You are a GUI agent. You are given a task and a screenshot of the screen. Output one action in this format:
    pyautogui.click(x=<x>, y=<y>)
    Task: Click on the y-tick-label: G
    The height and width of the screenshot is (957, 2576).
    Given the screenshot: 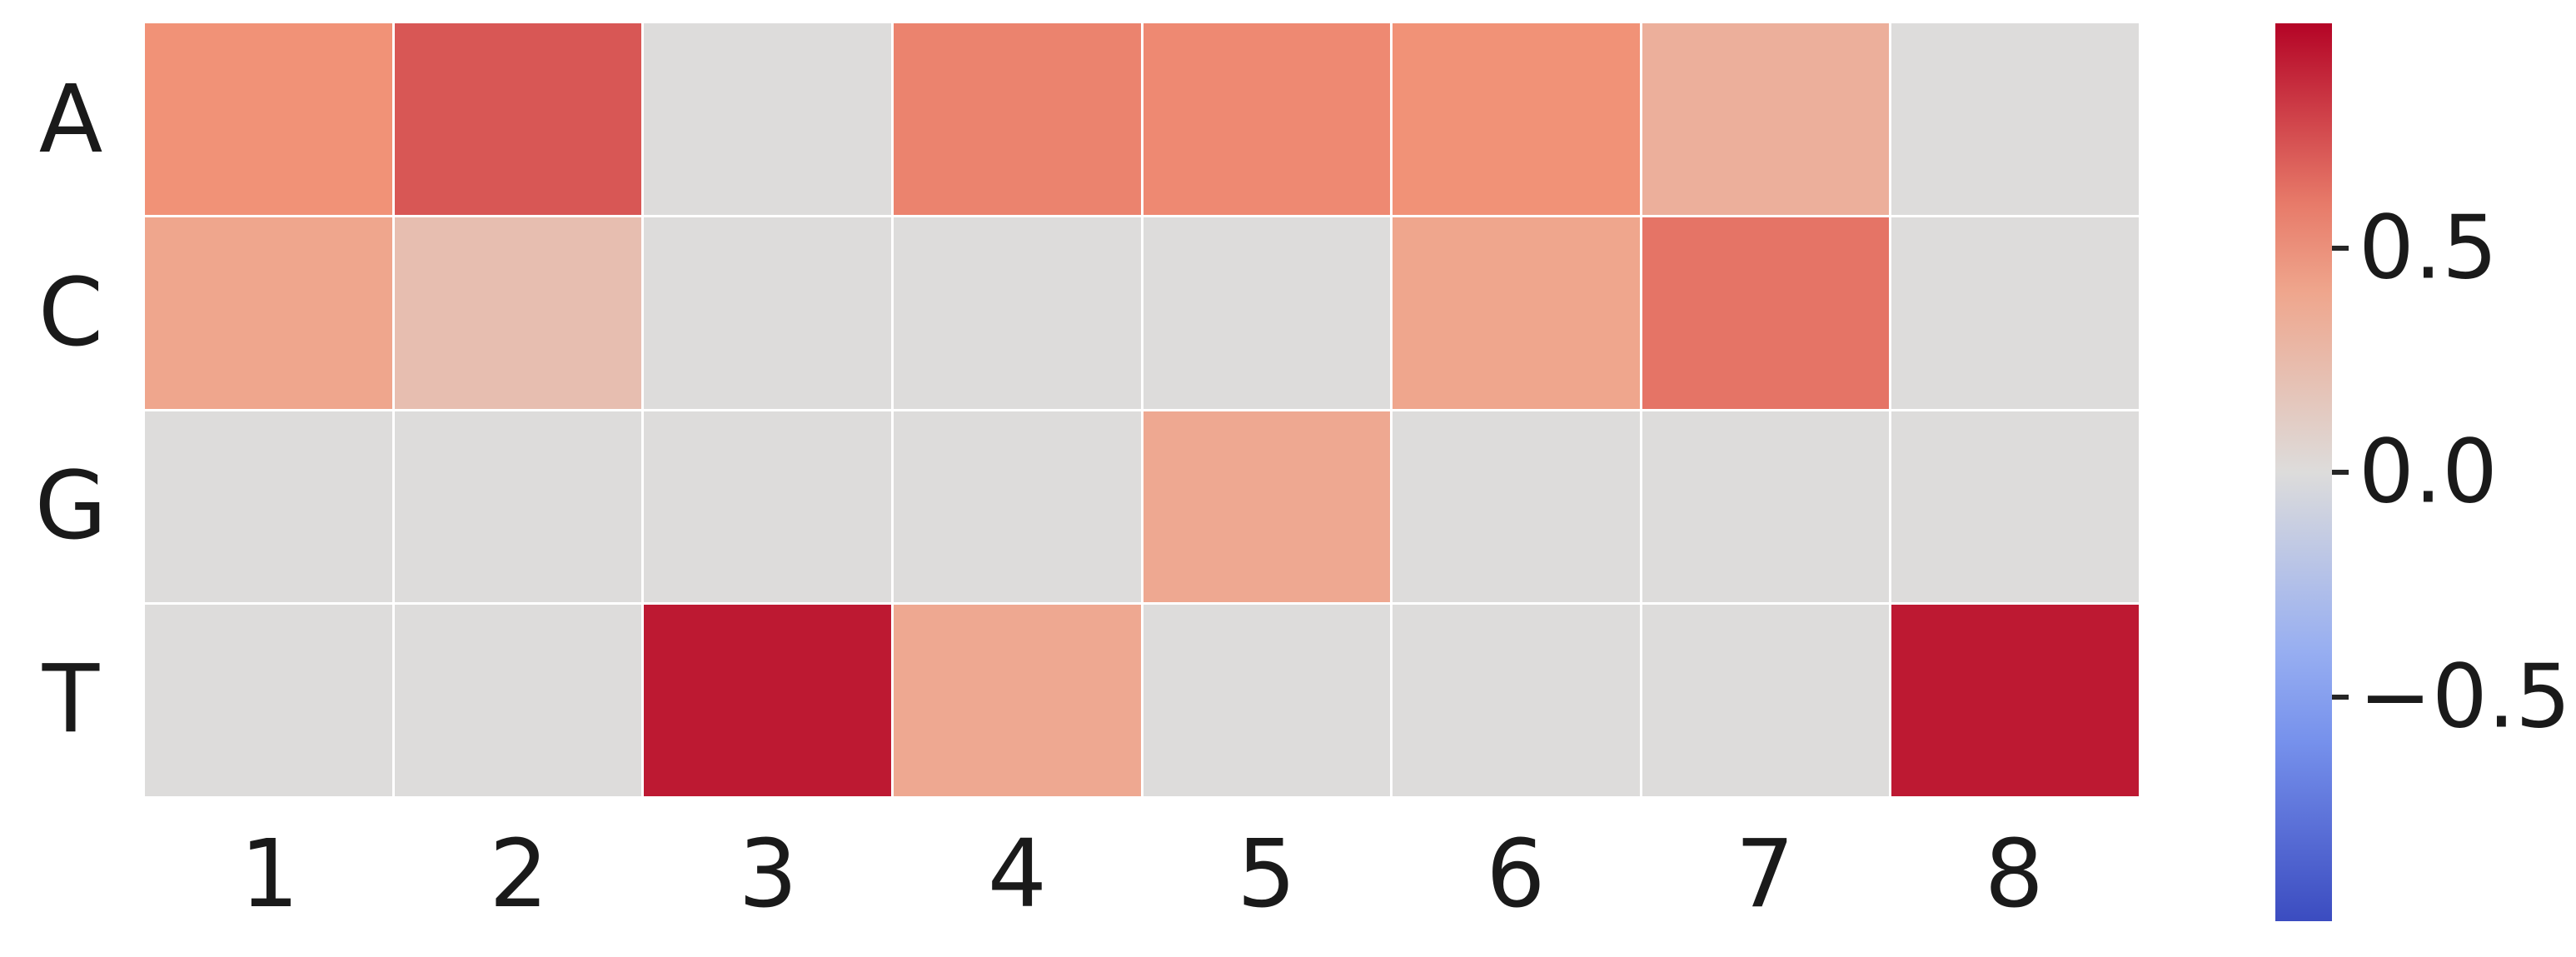 What is the action you would take?
    pyautogui.click(x=70, y=506)
    